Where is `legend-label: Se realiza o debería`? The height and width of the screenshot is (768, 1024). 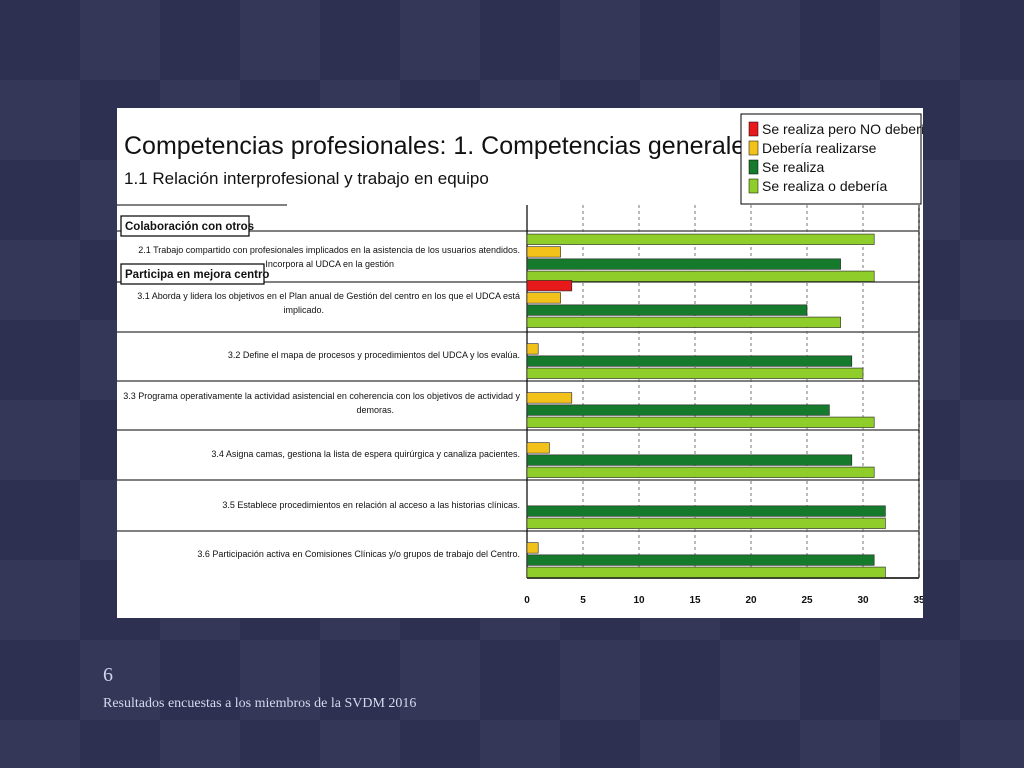
legend-label: Se realiza o debería is located at coordinates (825, 186).